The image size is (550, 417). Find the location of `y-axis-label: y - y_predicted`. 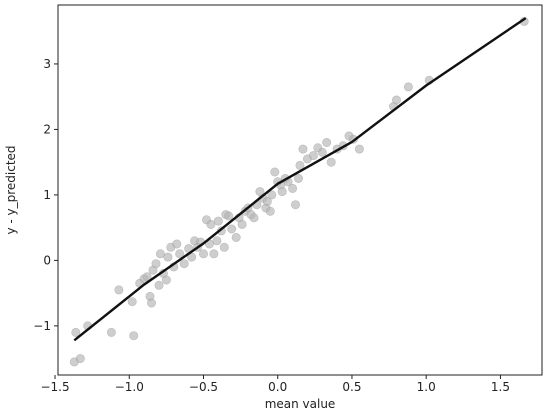

y-axis-label: y - y_predicted is located at coordinates (11, 189).